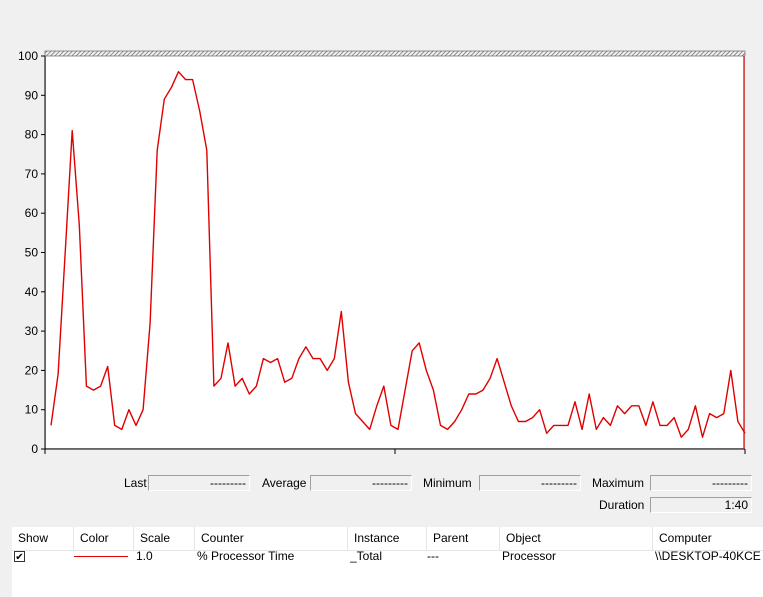  I want to click on counter-object: Processor, so click(529, 556).